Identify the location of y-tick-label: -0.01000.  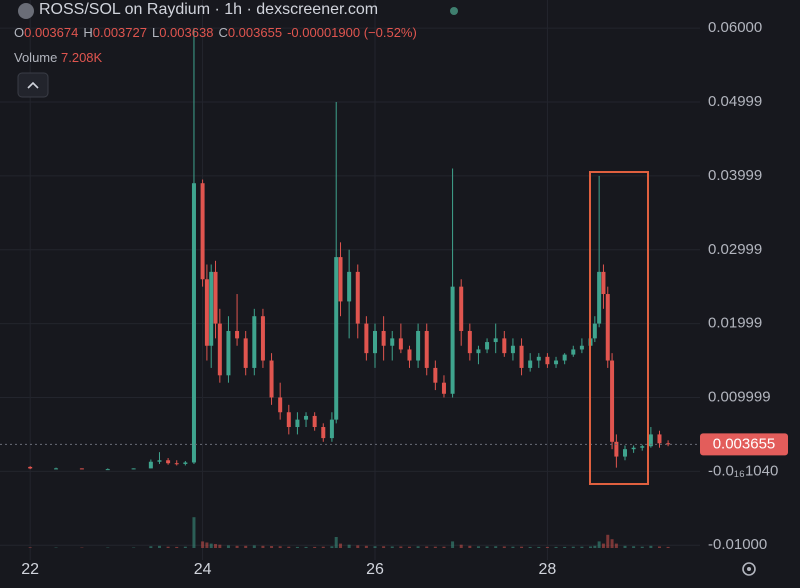
(737, 544).